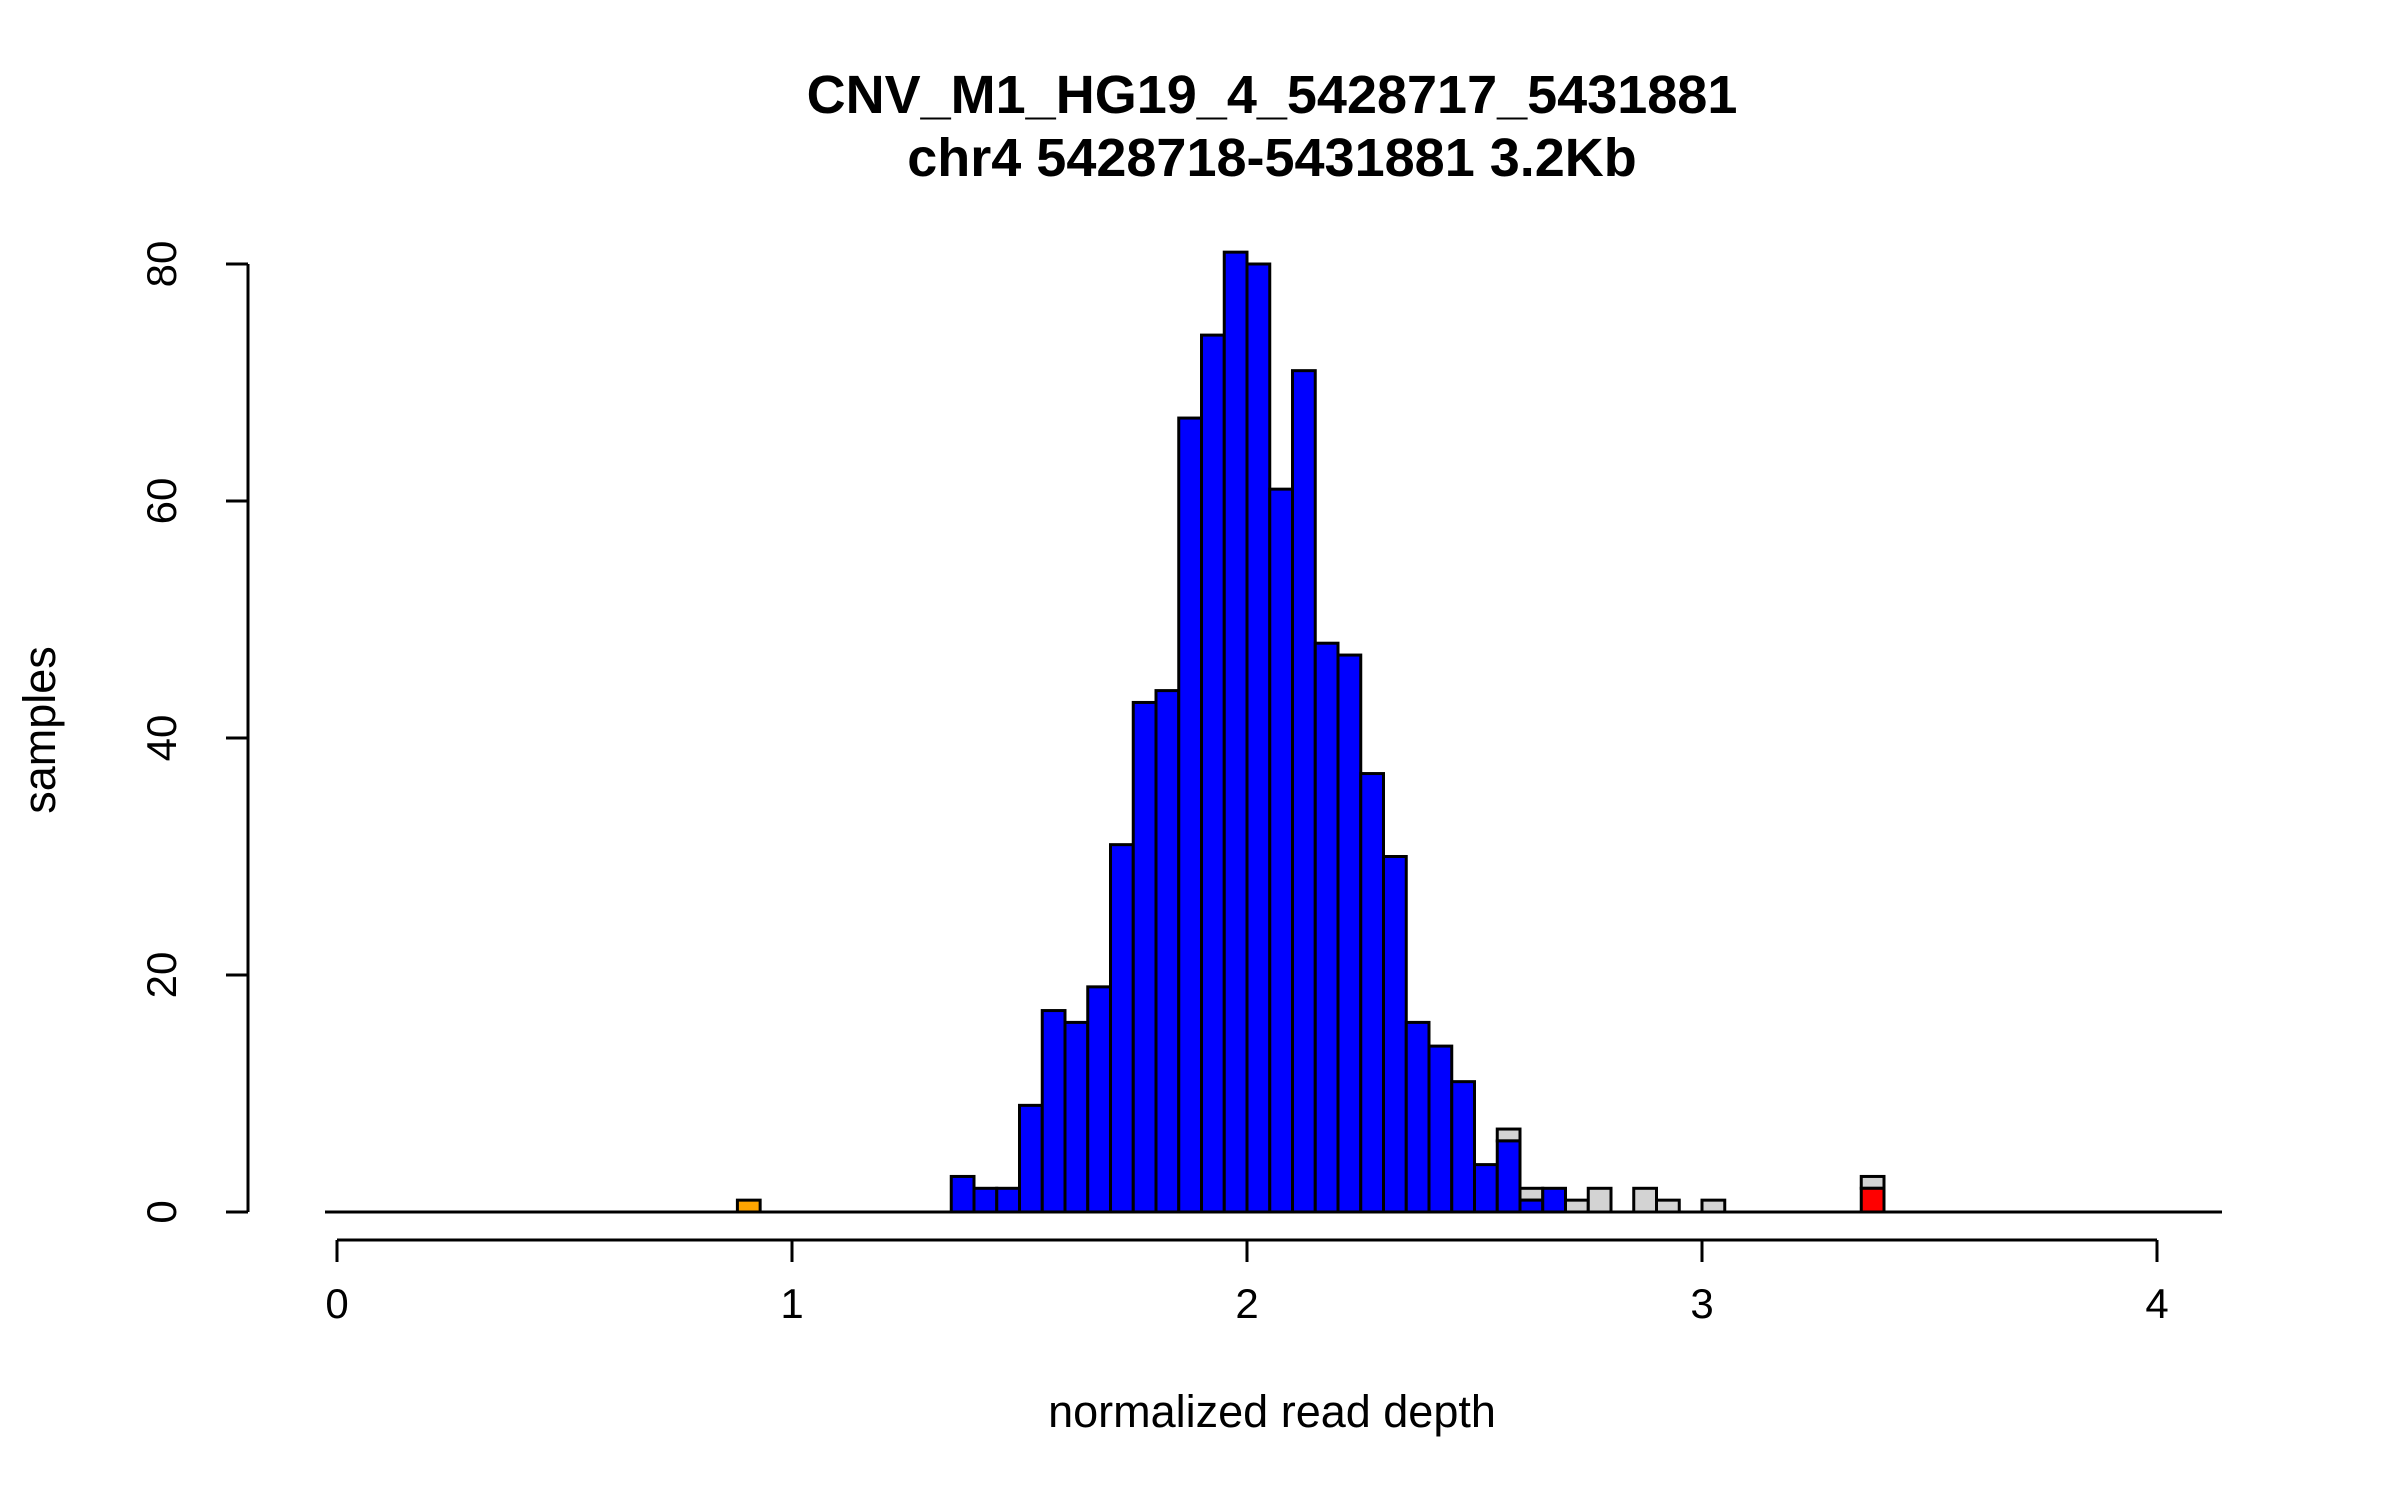 The height and width of the screenshot is (1500, 2400). What do you see at coordinates (194, 732) in the screenshot?
I see `y-axis: 0 20 40 60 80` at bounding box center [194, 732].